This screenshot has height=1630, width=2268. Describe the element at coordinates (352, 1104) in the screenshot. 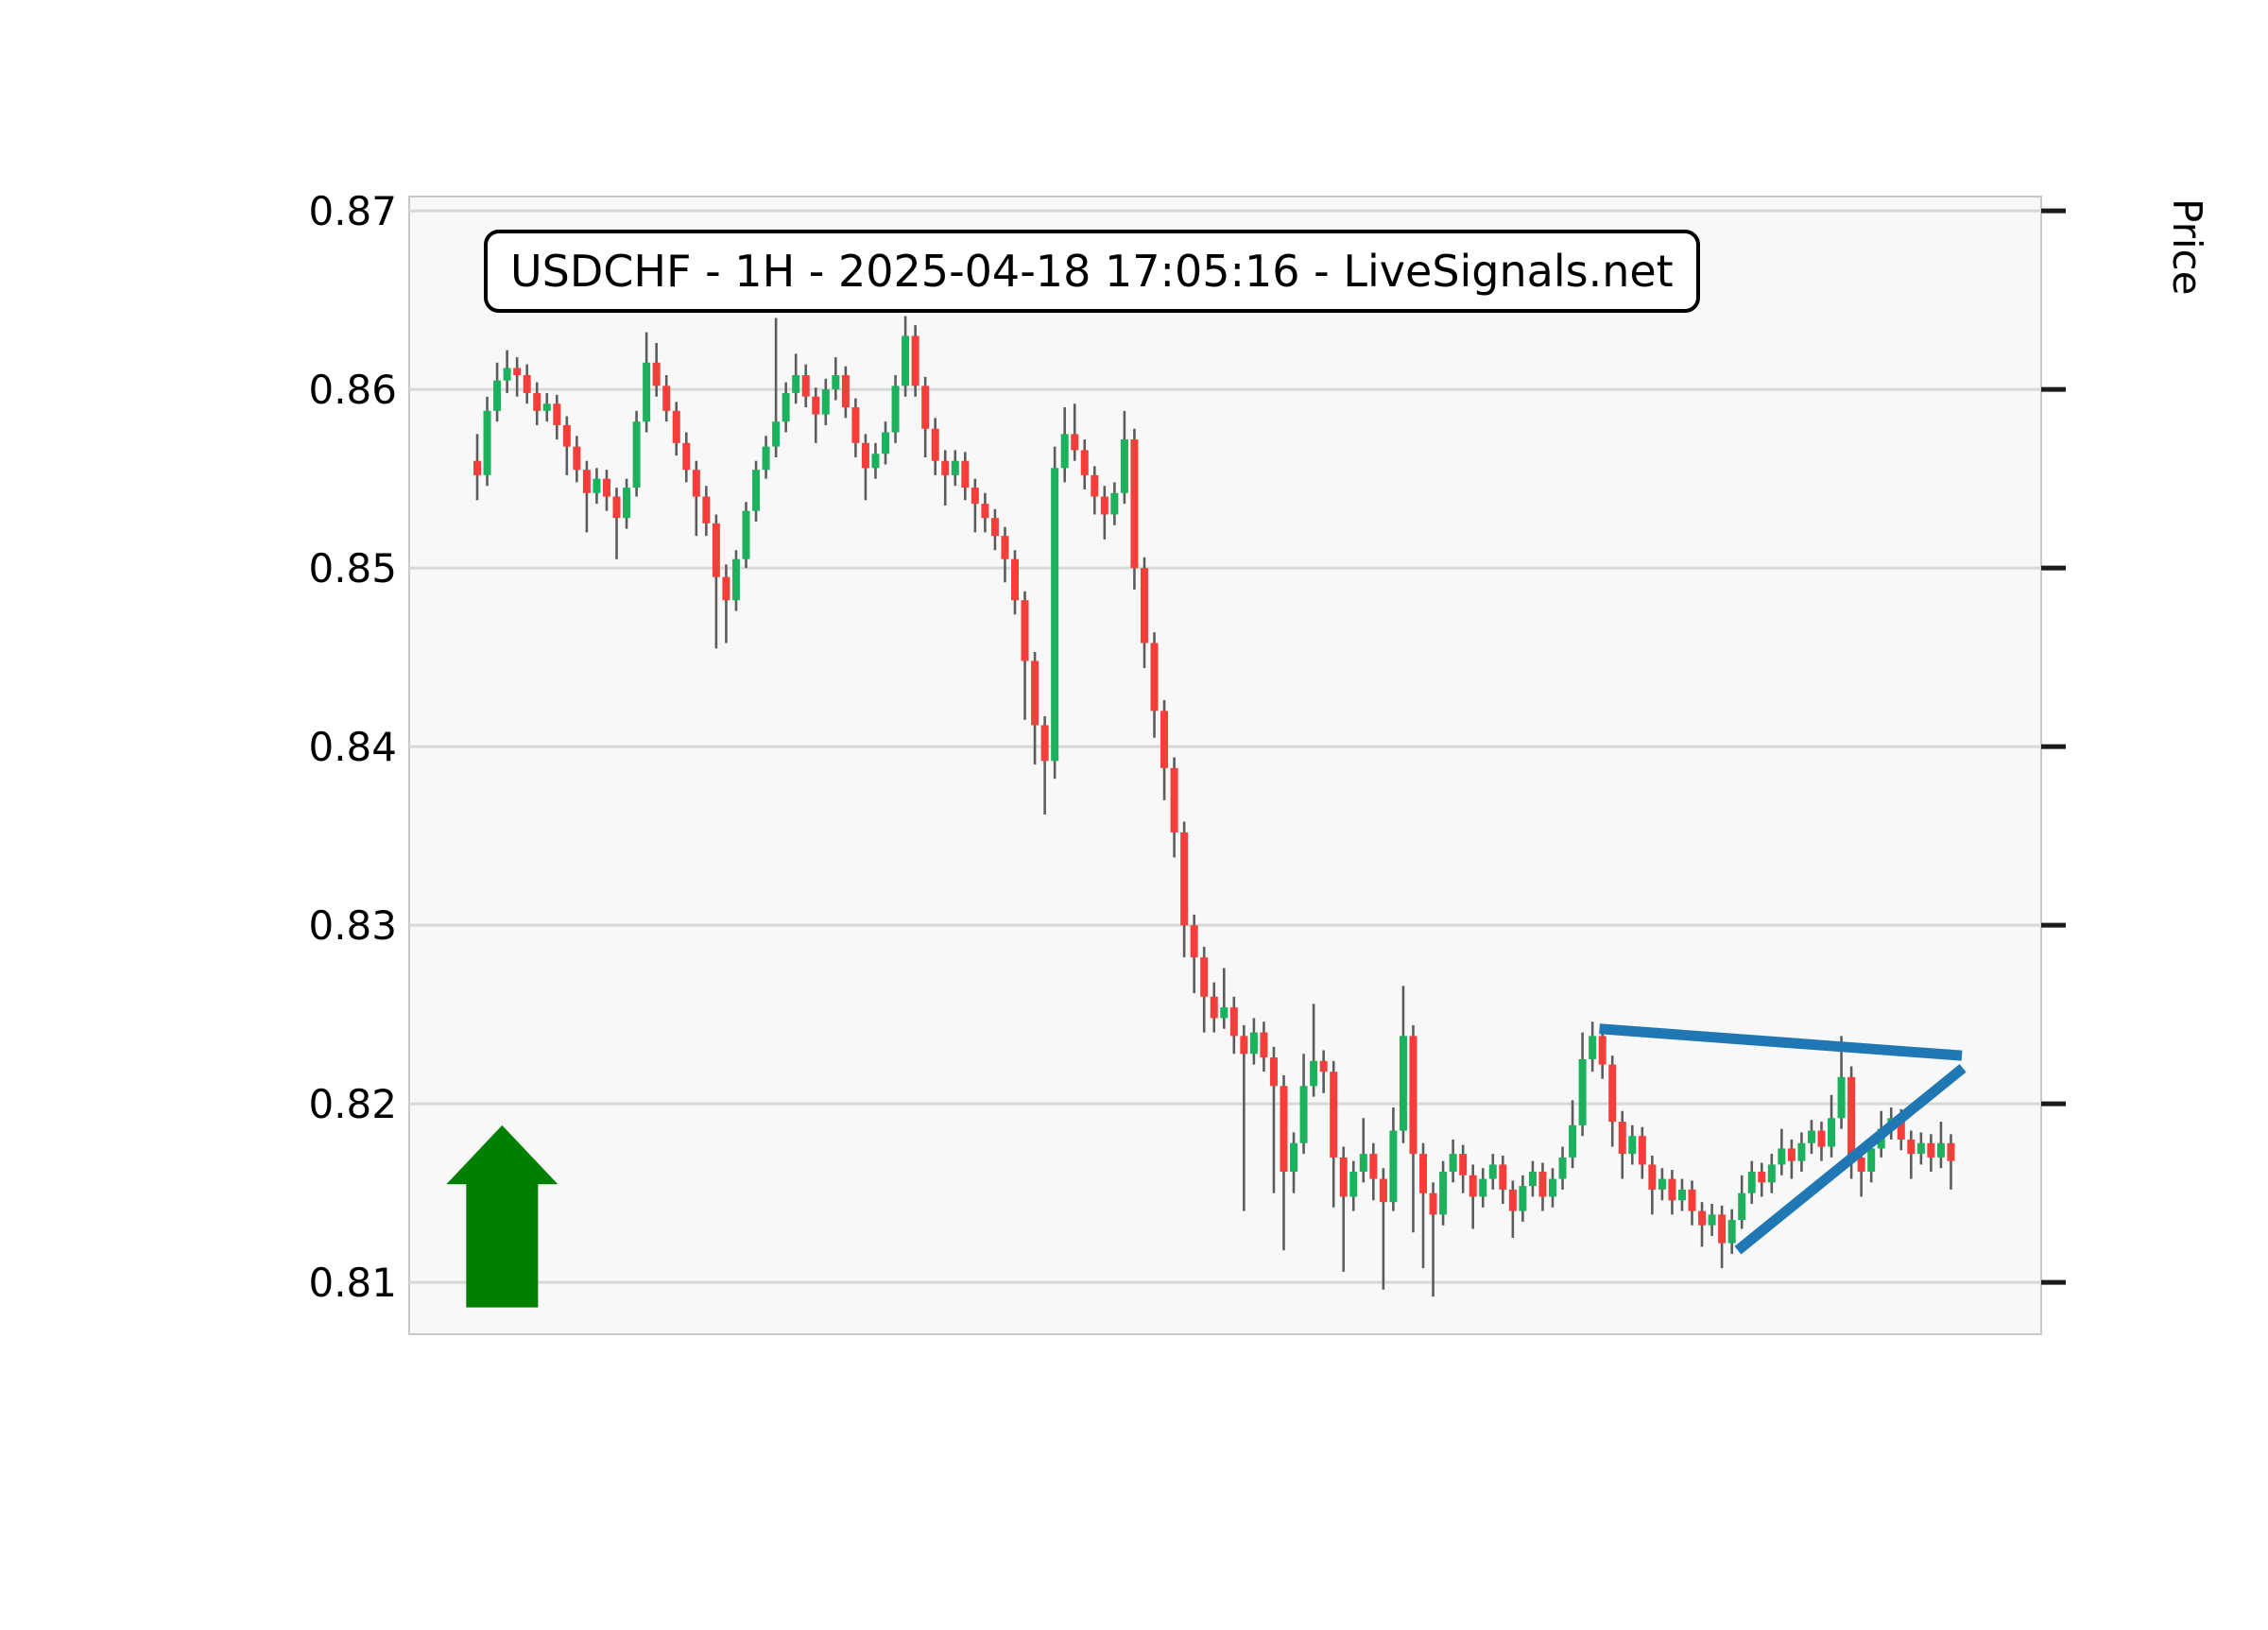

I see `y-tick-label: 0.82` at that location.